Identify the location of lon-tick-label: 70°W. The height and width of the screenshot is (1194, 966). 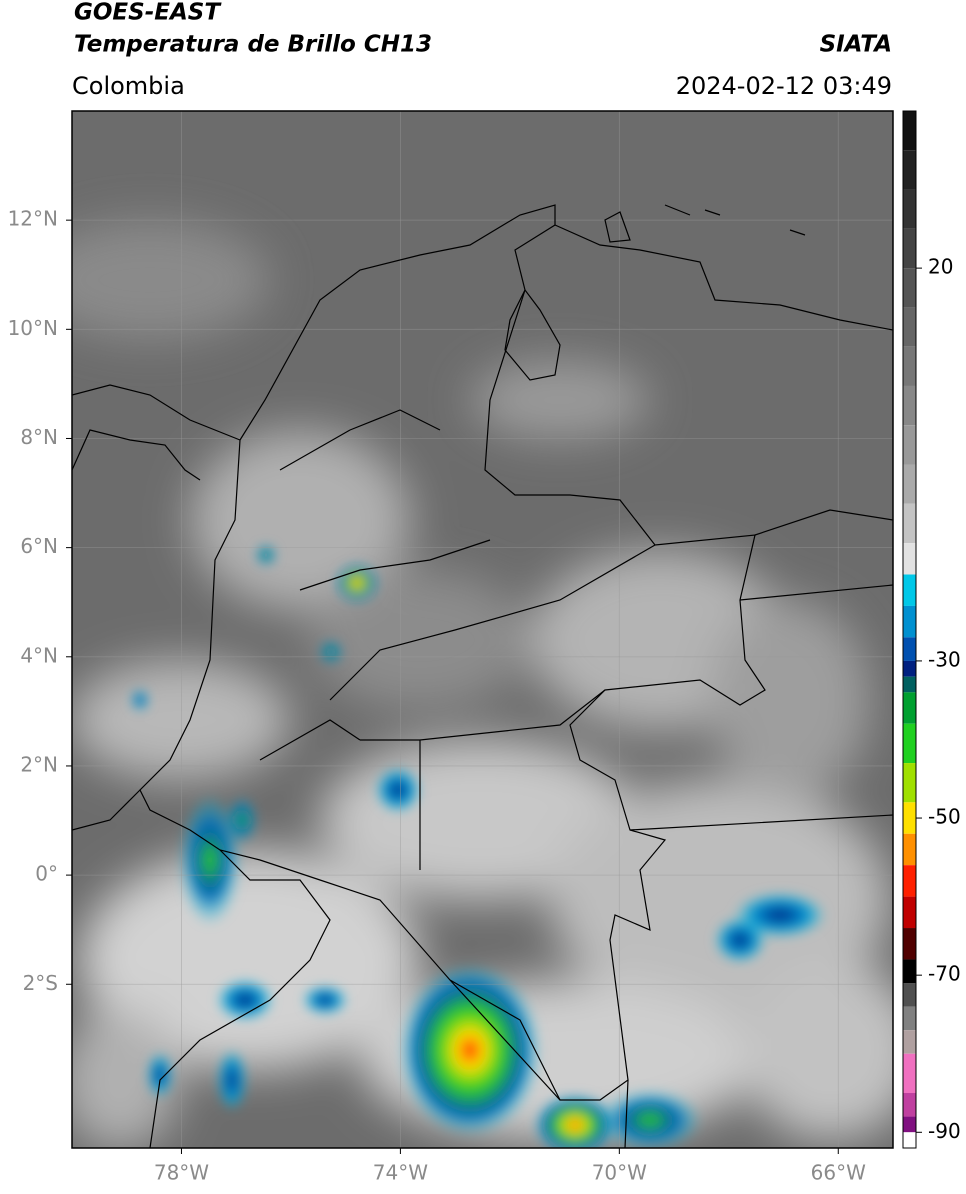
(619, 1173).